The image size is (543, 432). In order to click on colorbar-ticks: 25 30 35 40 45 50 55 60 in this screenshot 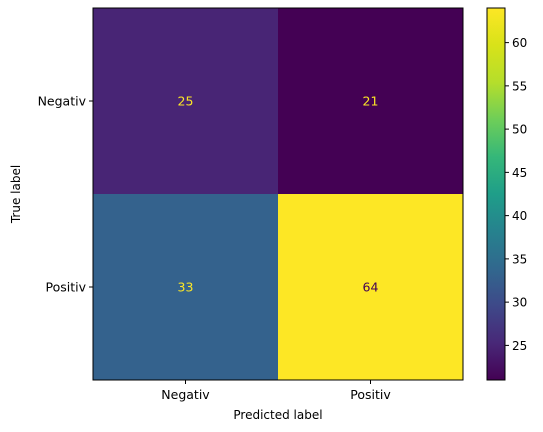, I will do `click(516, 194)`.